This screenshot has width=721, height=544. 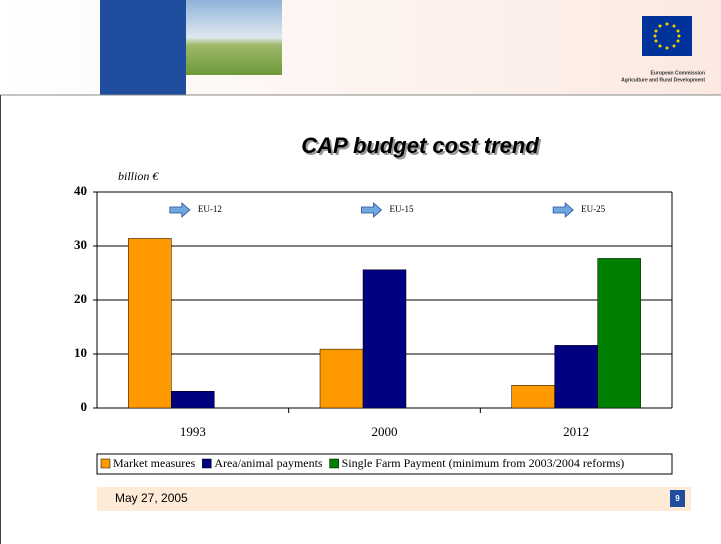 I want to click on y-tick-label: 40, so click(x=80, y=190).